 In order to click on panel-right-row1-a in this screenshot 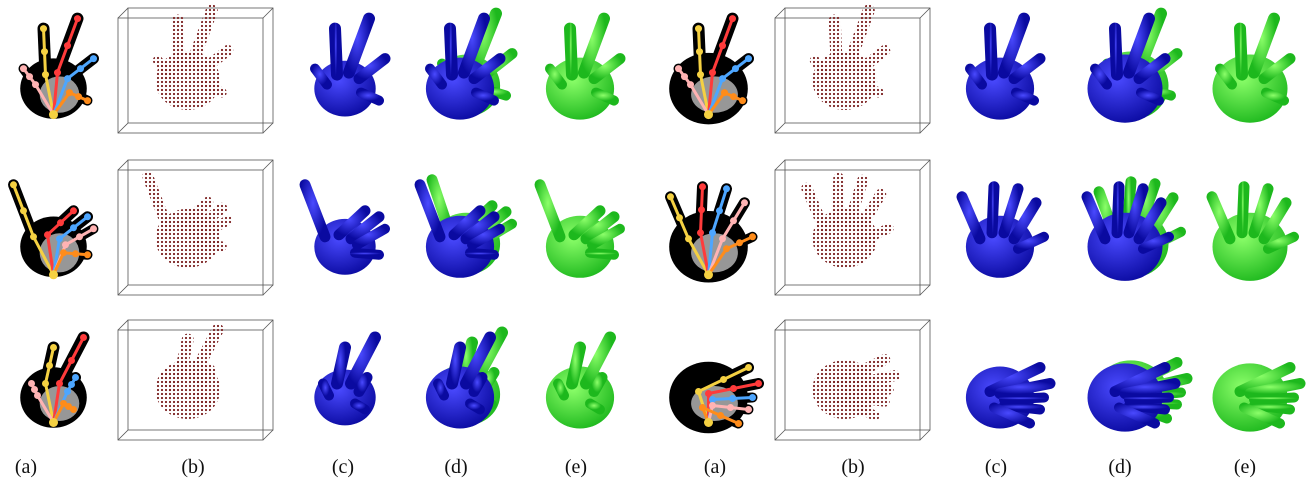, I will do `click(711, 68)`.